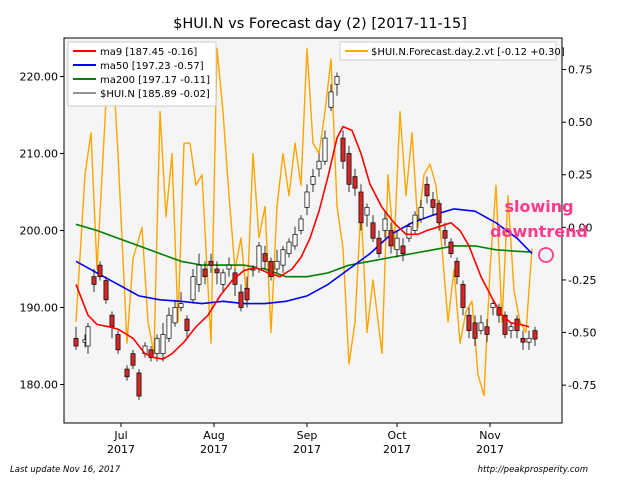  Describe the element at coordinates (155, 94) in the screenshot. I see `legend-hui: $HUI.N [185.89 -0.02]` at that location.